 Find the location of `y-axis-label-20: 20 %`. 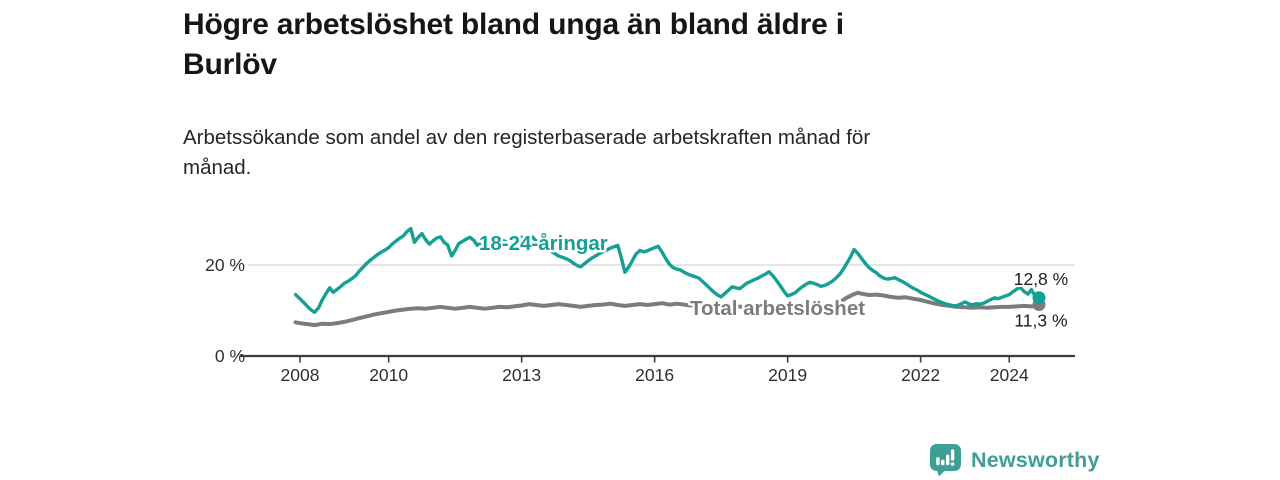

y-axis-label-20: 20 % is located at coordinates (225, 265).